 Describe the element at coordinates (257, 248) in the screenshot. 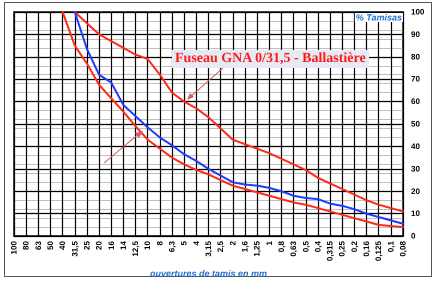

I see `x-tick-label: 1,25` at that location.